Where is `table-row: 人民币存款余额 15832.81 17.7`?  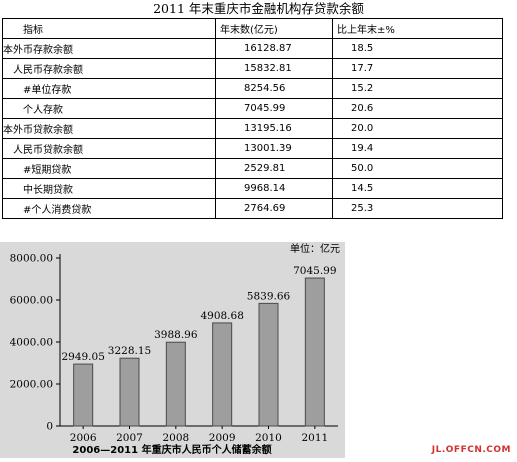 table-row: 人民币存款余额 15832.81 17.7 is located at coordinates (252, 68).